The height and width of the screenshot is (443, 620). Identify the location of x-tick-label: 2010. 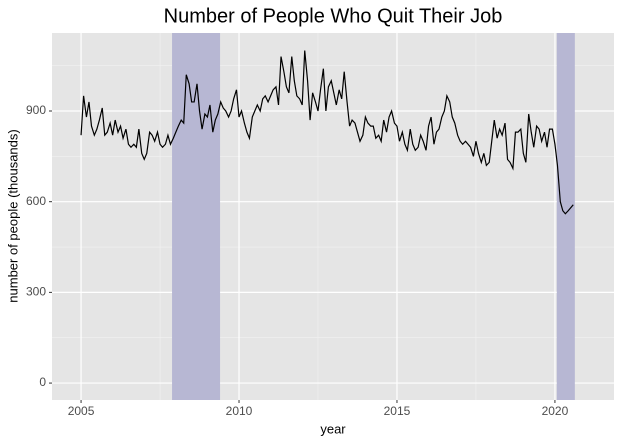
(239, 411).